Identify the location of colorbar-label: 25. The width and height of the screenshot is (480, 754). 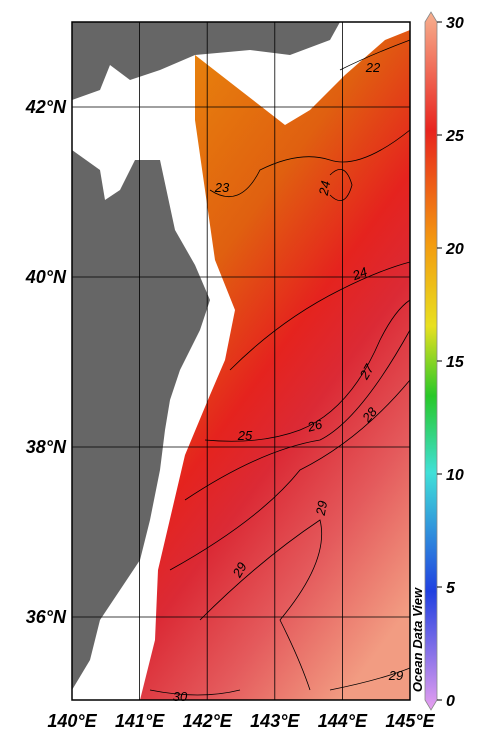
(455, 136).